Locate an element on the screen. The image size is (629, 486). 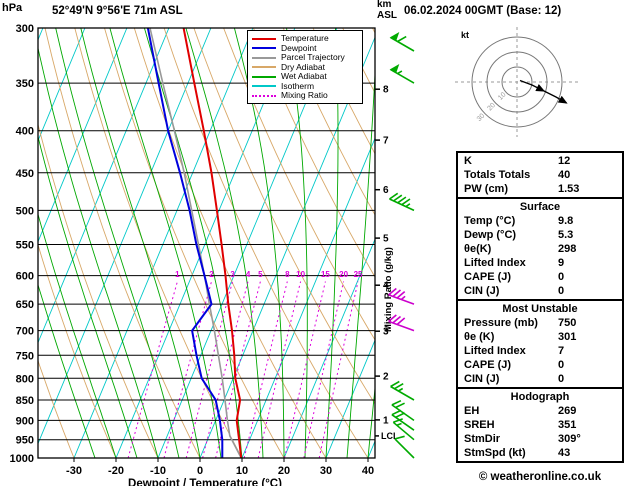
table-value: 9 is located at coordinates (561, 263).